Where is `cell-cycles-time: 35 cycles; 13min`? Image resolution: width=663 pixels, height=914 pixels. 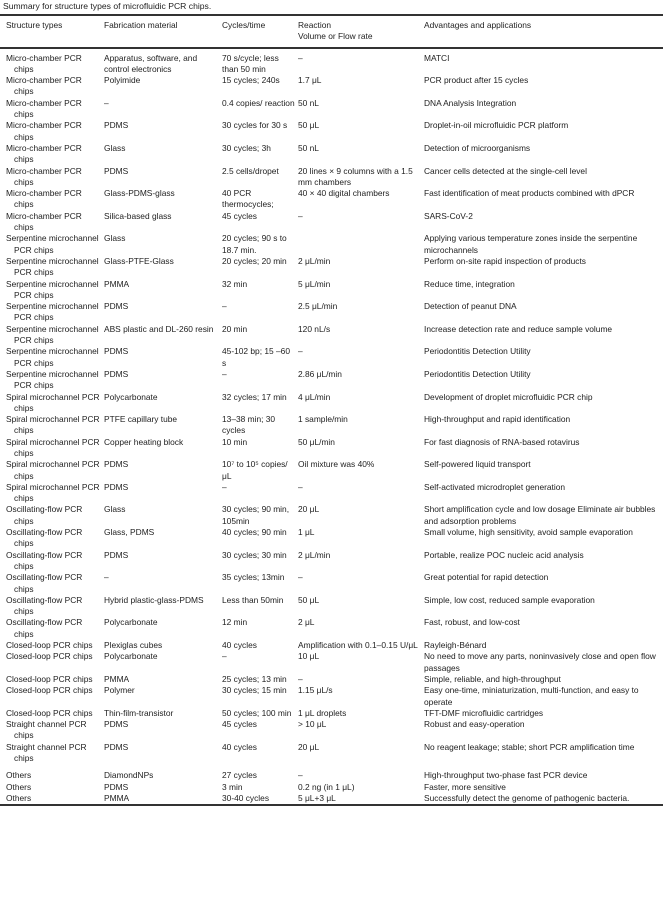 cell-cycles-time: 35 cycles; 13min is located at coordinates (253, 577).